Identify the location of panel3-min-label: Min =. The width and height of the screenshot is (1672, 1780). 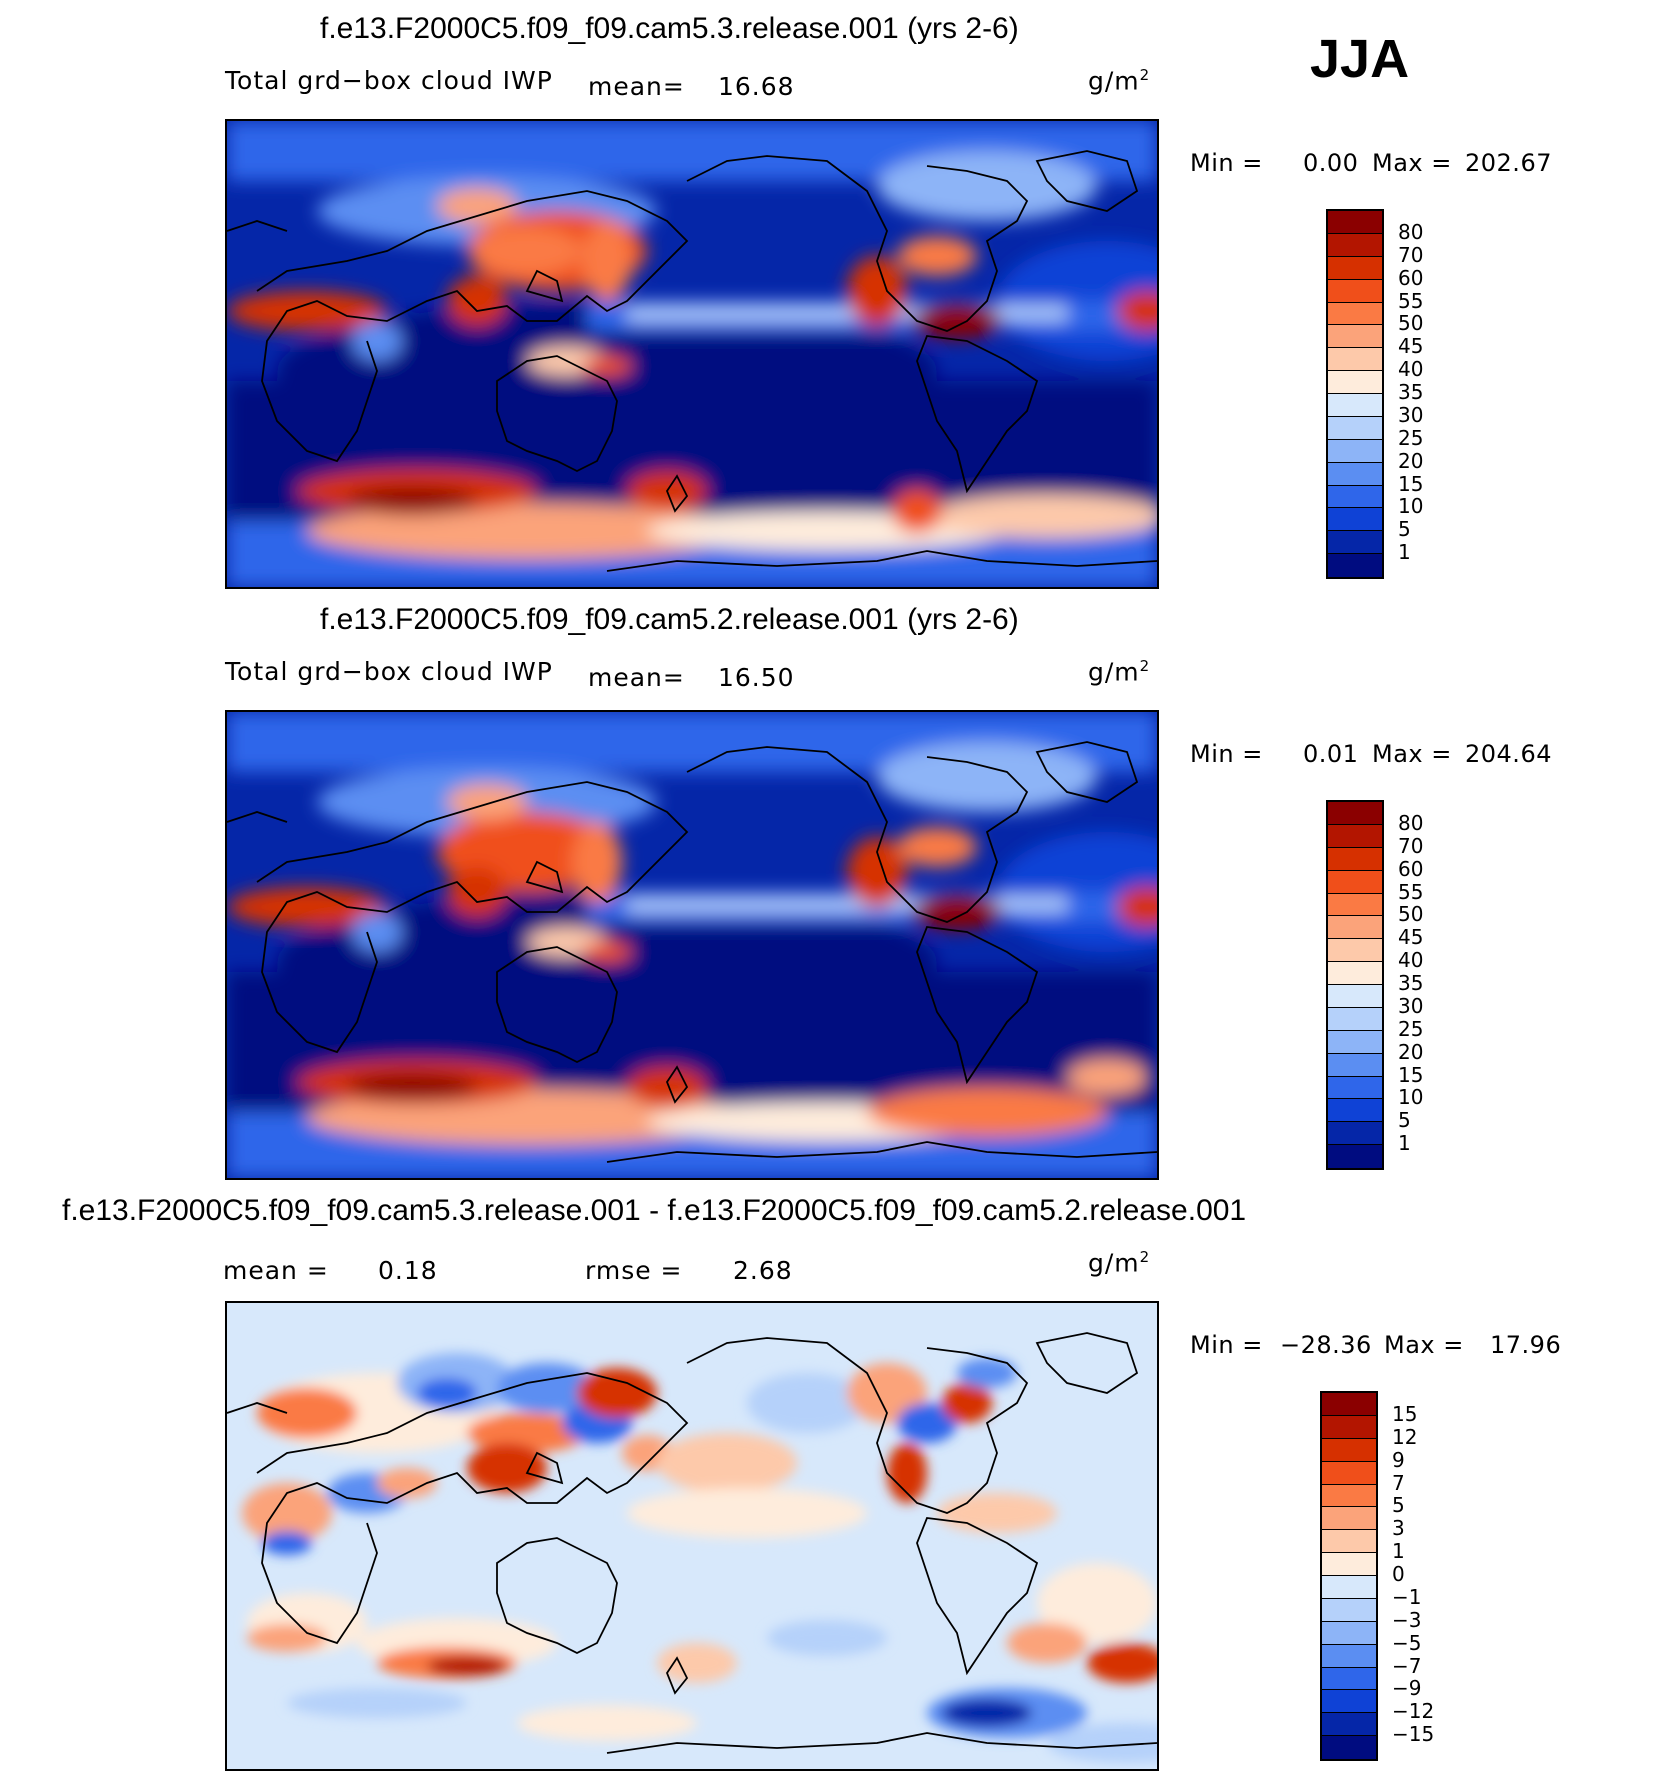
(1226, 1345).